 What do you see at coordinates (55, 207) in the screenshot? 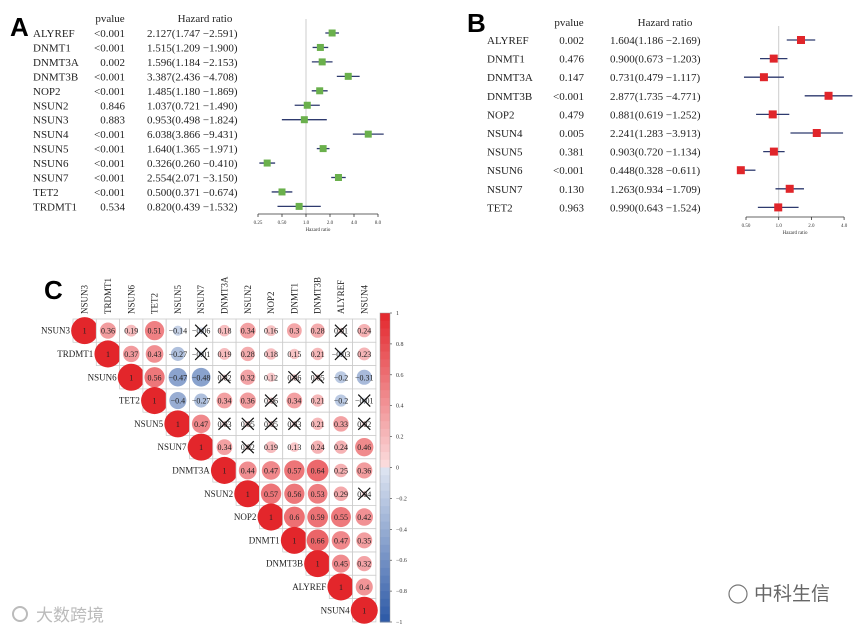
I see `gene-label: TRDMT1` at bounding box center [55, 207].